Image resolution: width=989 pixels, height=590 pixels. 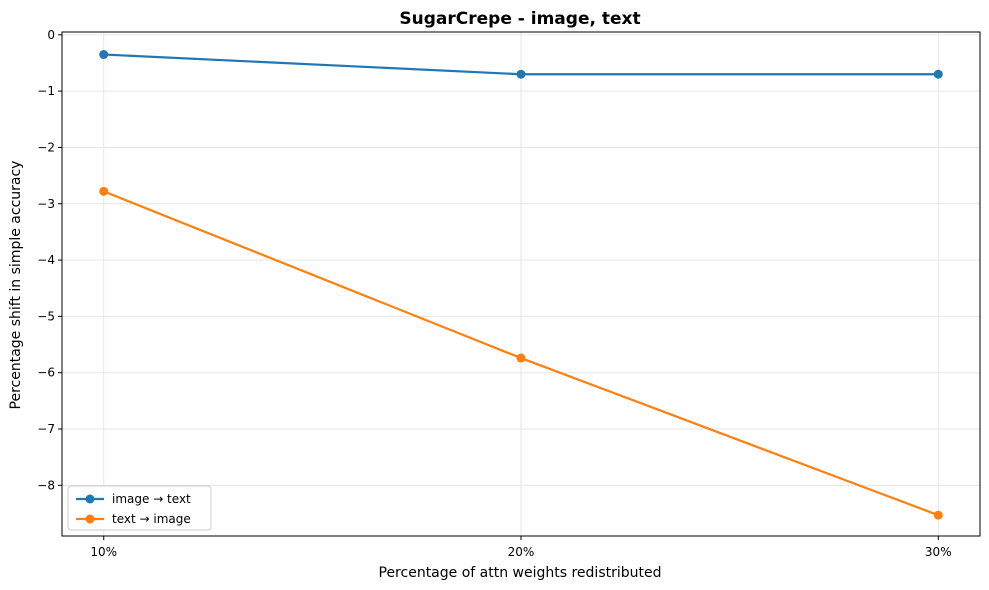 I want to click on y-tick-label: −8, so click(x=46, y=485).